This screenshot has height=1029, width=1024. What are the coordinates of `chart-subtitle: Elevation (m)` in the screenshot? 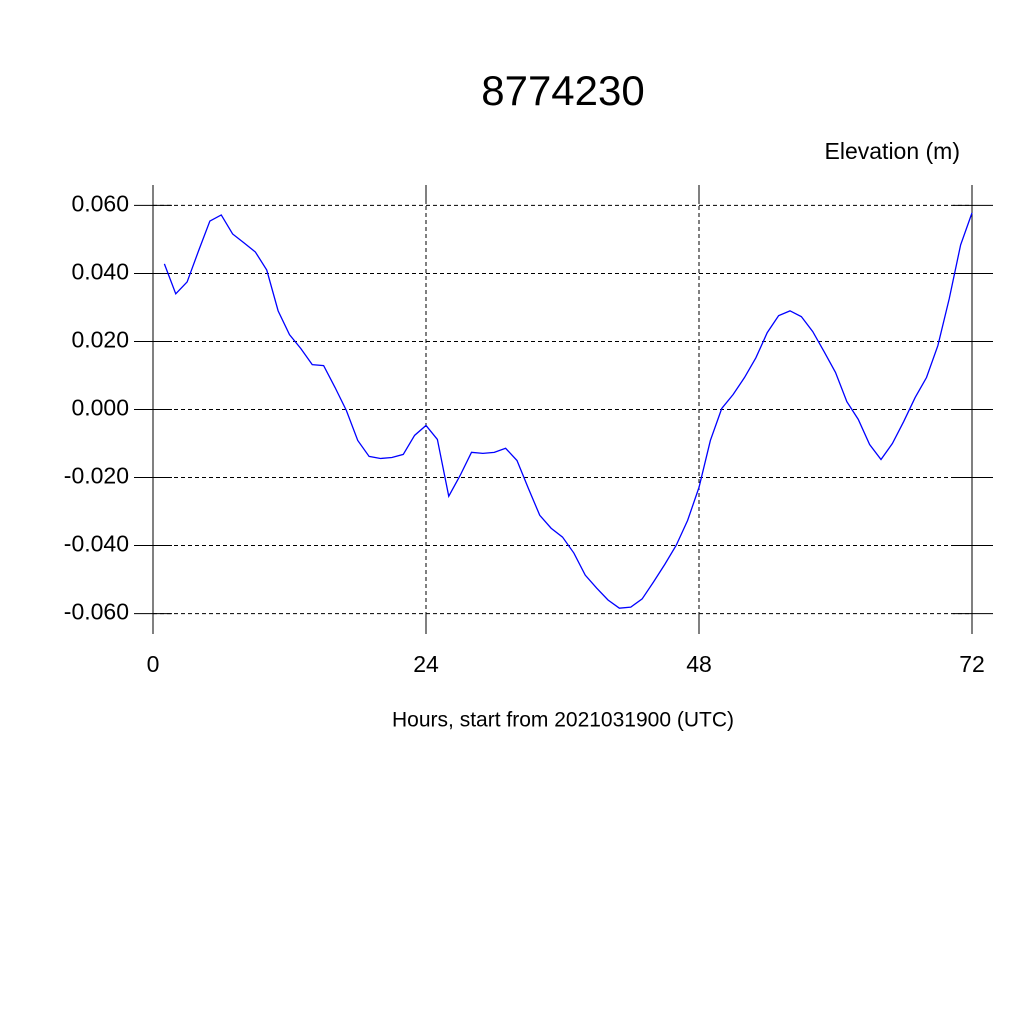 It's located at (892, 151).